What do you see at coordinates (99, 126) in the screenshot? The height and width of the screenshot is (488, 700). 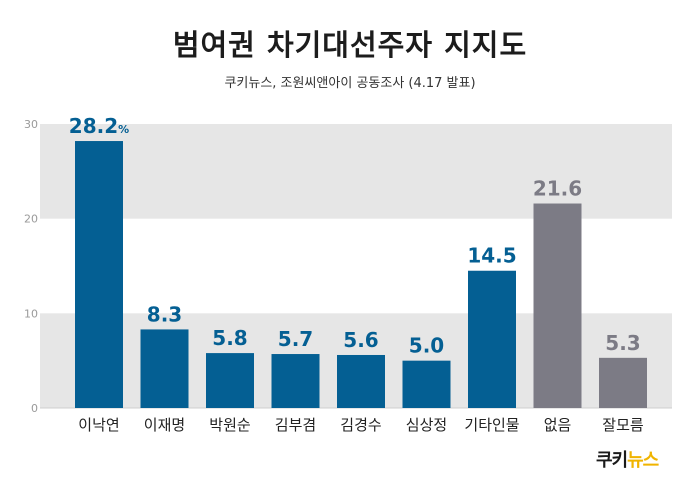 I see `value-label: 28.2%` at bounding box center [99, 126].